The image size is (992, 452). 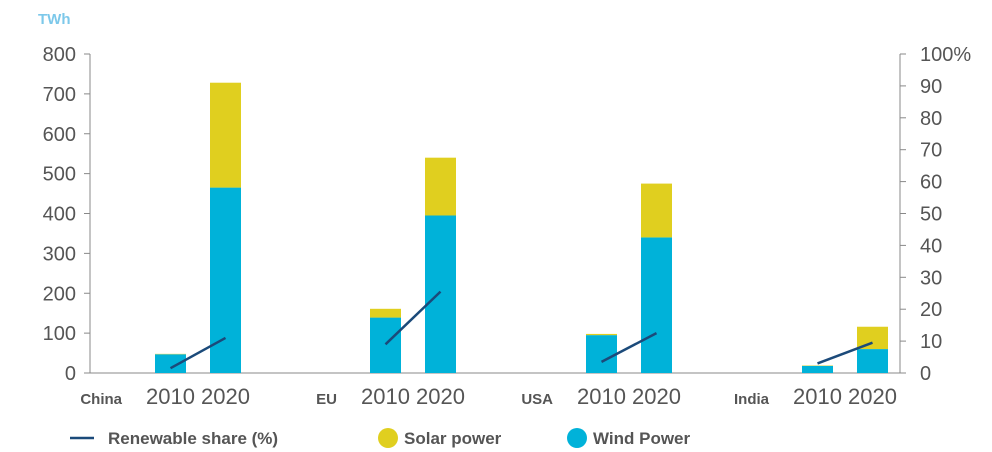 I want to click on country-label: China, so click(x=101, y=399).